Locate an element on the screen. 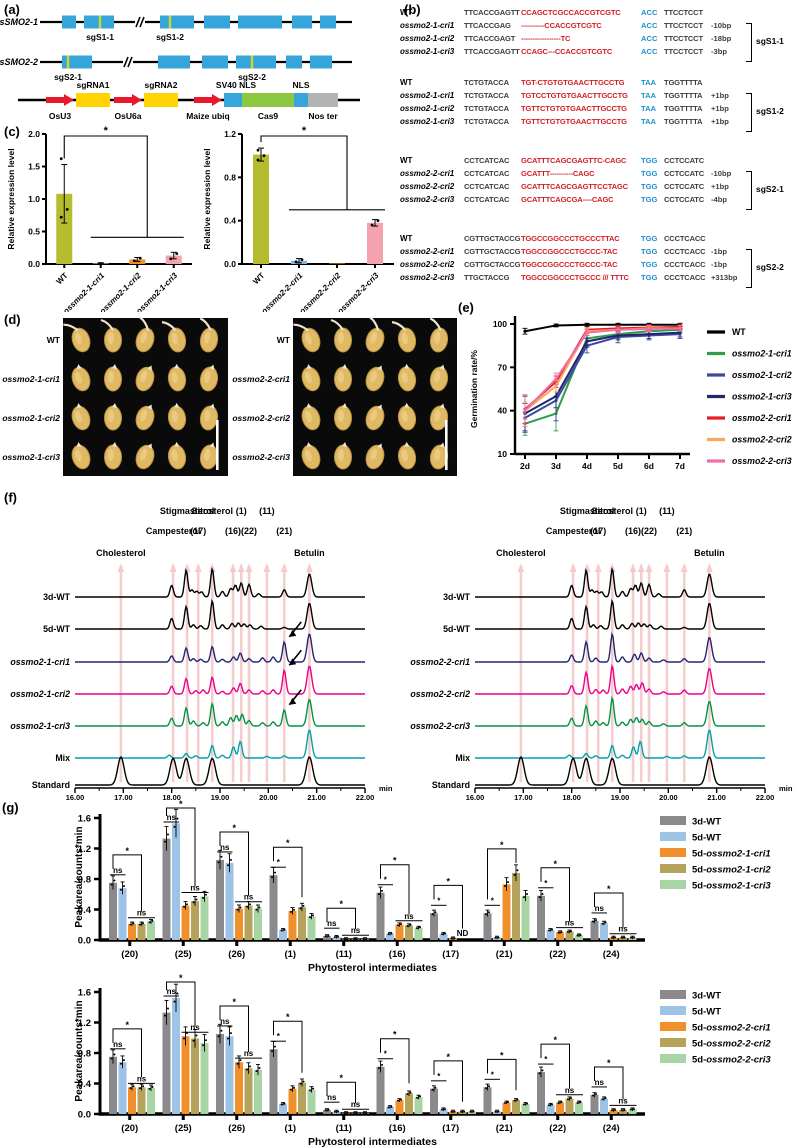  trace-label: Standard is located at coordinates (51, 785).